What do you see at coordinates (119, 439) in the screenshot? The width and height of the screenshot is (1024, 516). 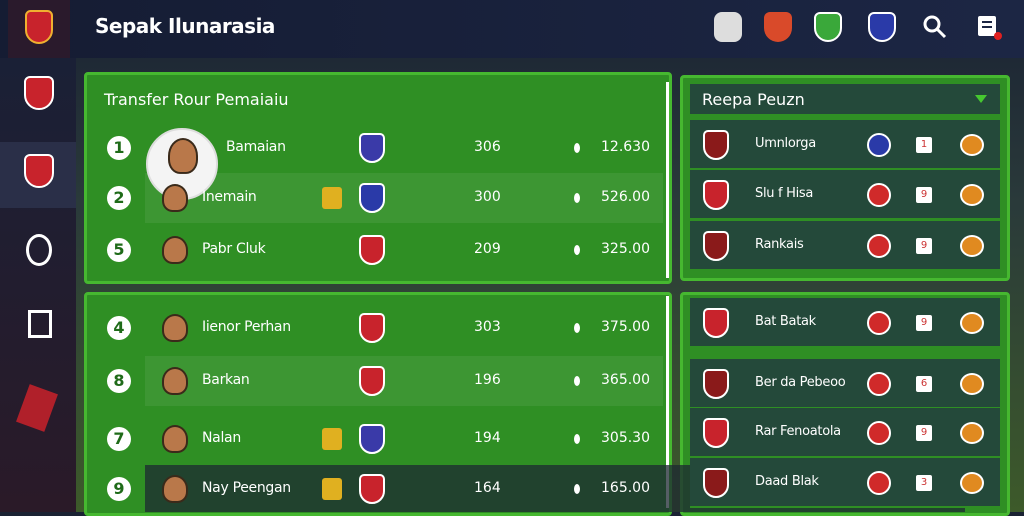 I see `rank-badge: 7` at bounding box center [119, 439].